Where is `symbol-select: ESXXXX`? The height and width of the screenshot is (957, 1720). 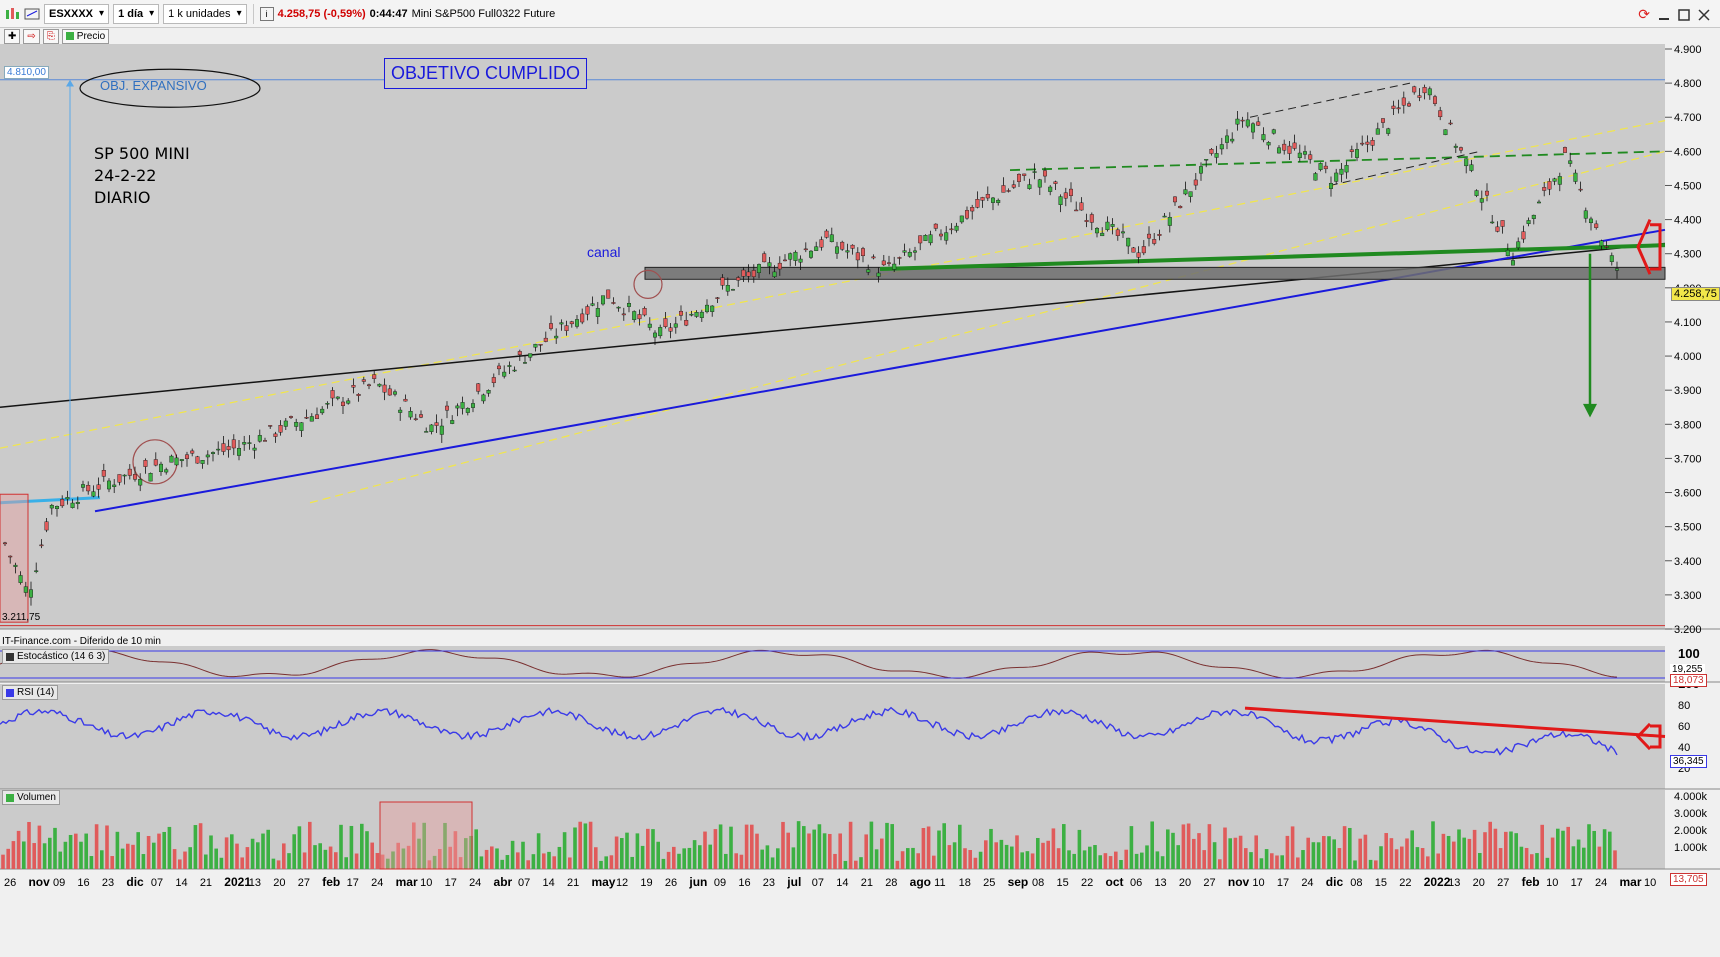 symbol-select: ESXXXX is located at coordinates (77, 13).